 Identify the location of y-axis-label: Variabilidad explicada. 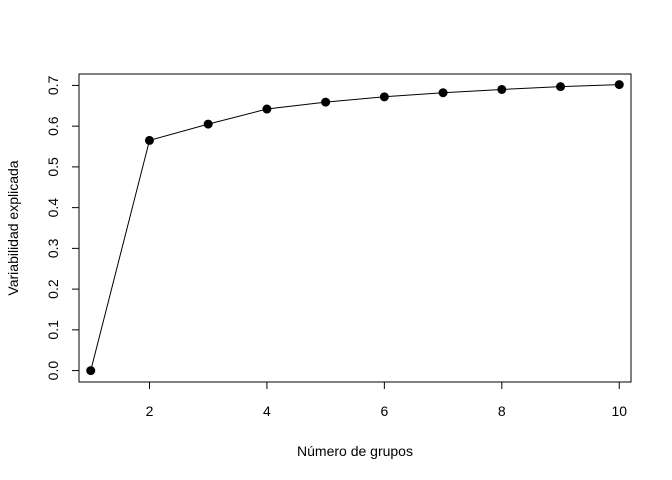
(13, 227).